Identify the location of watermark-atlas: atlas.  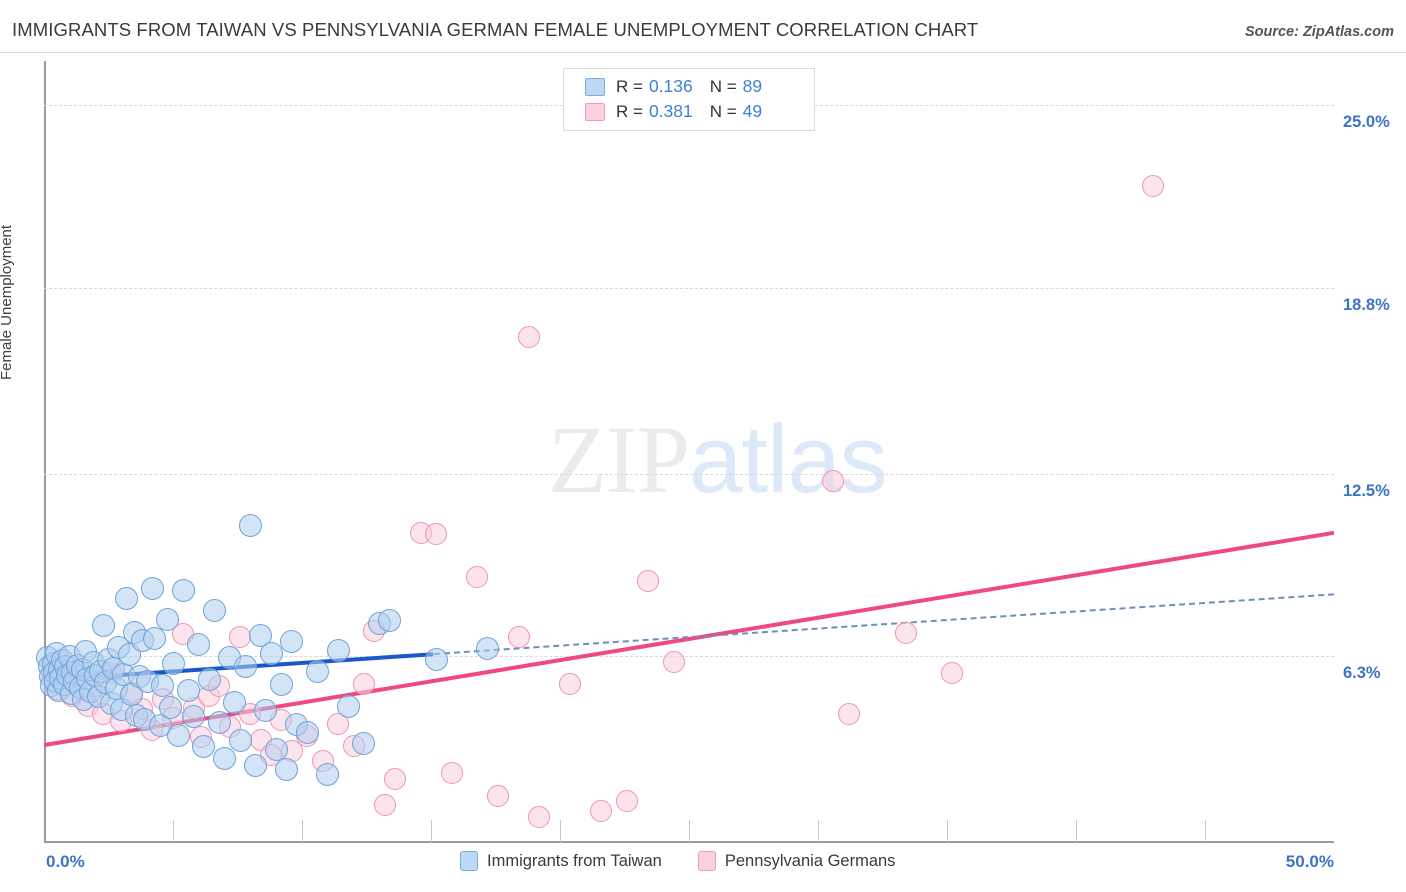
(788, 459).